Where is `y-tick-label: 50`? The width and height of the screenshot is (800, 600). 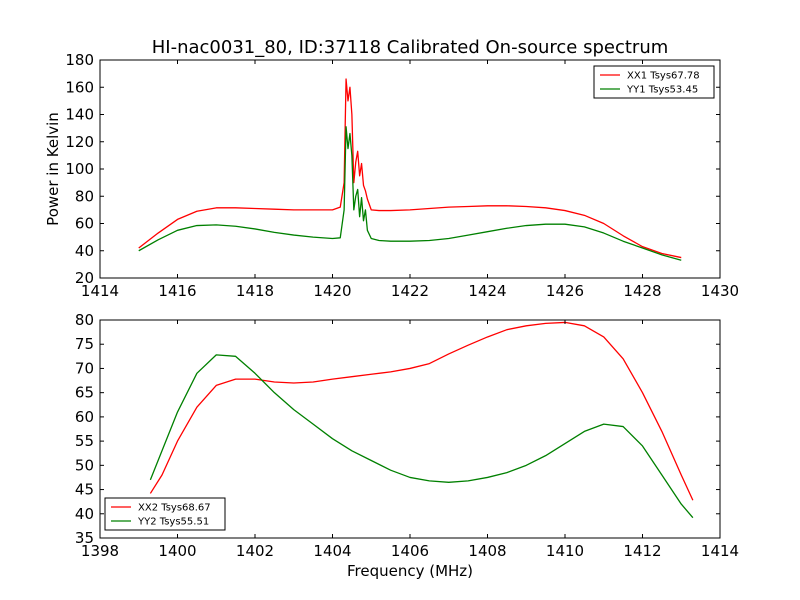 y-tick-label: 50 is located at coordinates (84, 465).